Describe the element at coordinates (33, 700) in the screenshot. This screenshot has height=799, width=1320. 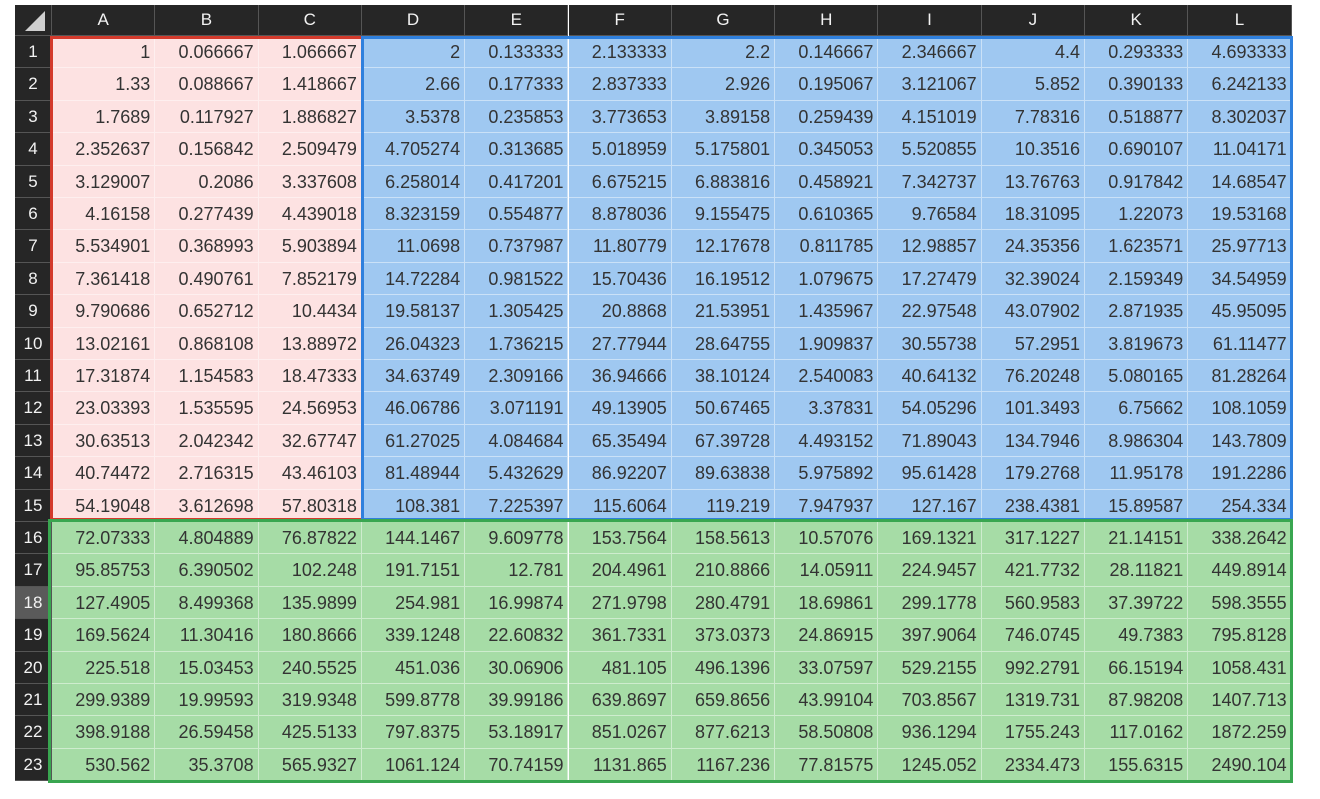
I see `row-header: 21` at that location.